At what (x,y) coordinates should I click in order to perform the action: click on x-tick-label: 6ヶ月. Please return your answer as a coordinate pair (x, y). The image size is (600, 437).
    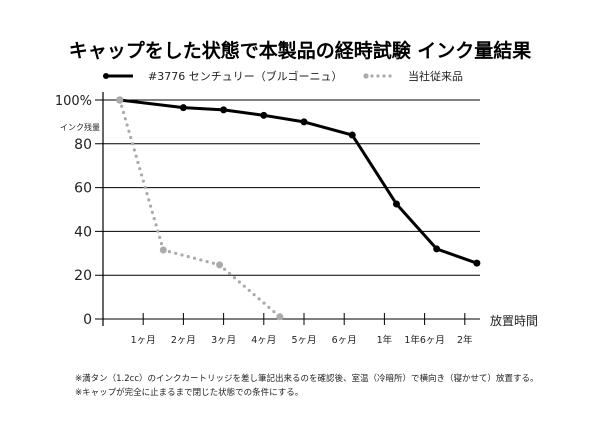
    Looking at the image, I should click on (344, 340).